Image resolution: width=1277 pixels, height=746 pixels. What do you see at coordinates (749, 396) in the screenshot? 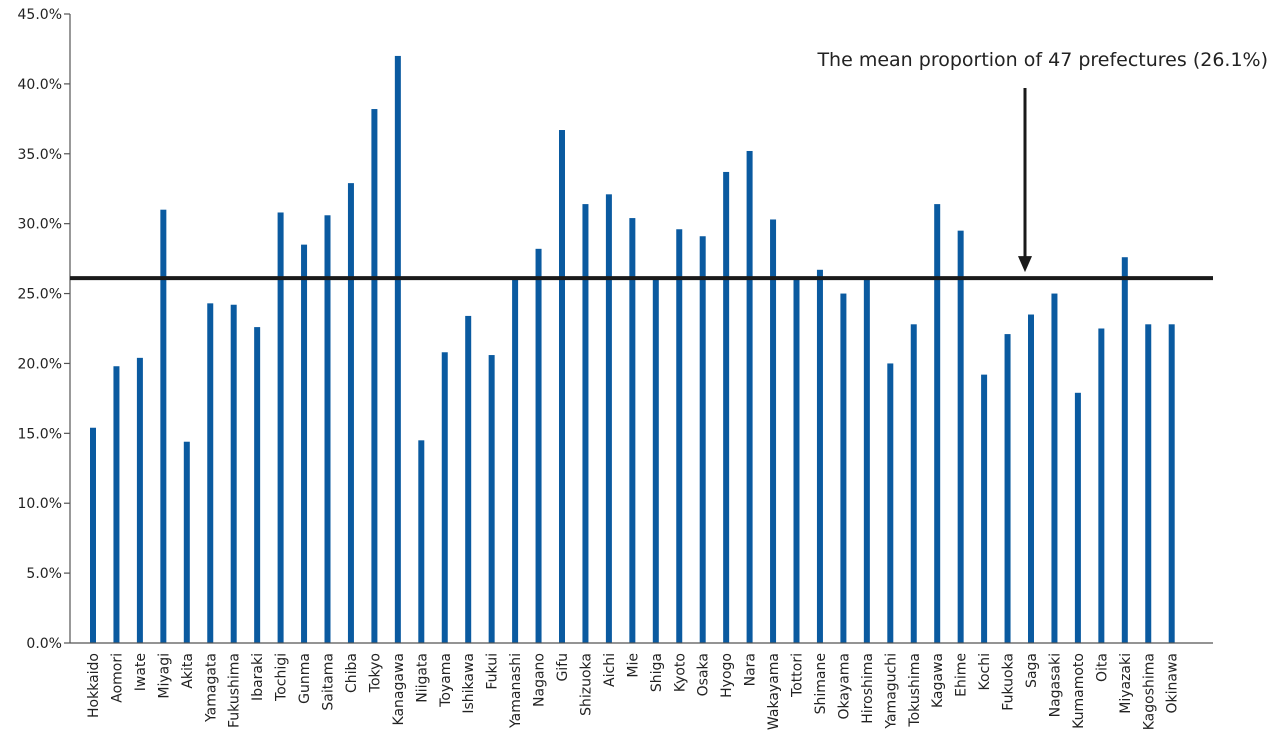
I see `bar-nara` at bounding box center [749, 396].